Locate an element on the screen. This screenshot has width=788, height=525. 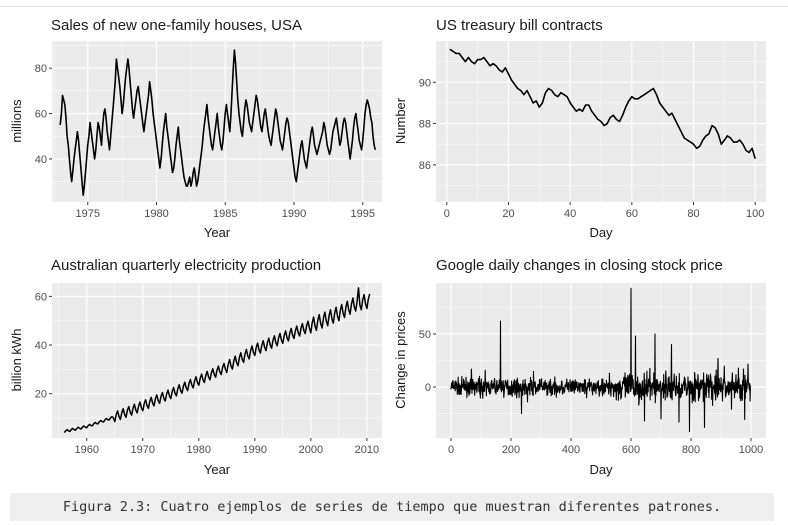
x-tick-label: 60 is located at coordinates (632, 214).